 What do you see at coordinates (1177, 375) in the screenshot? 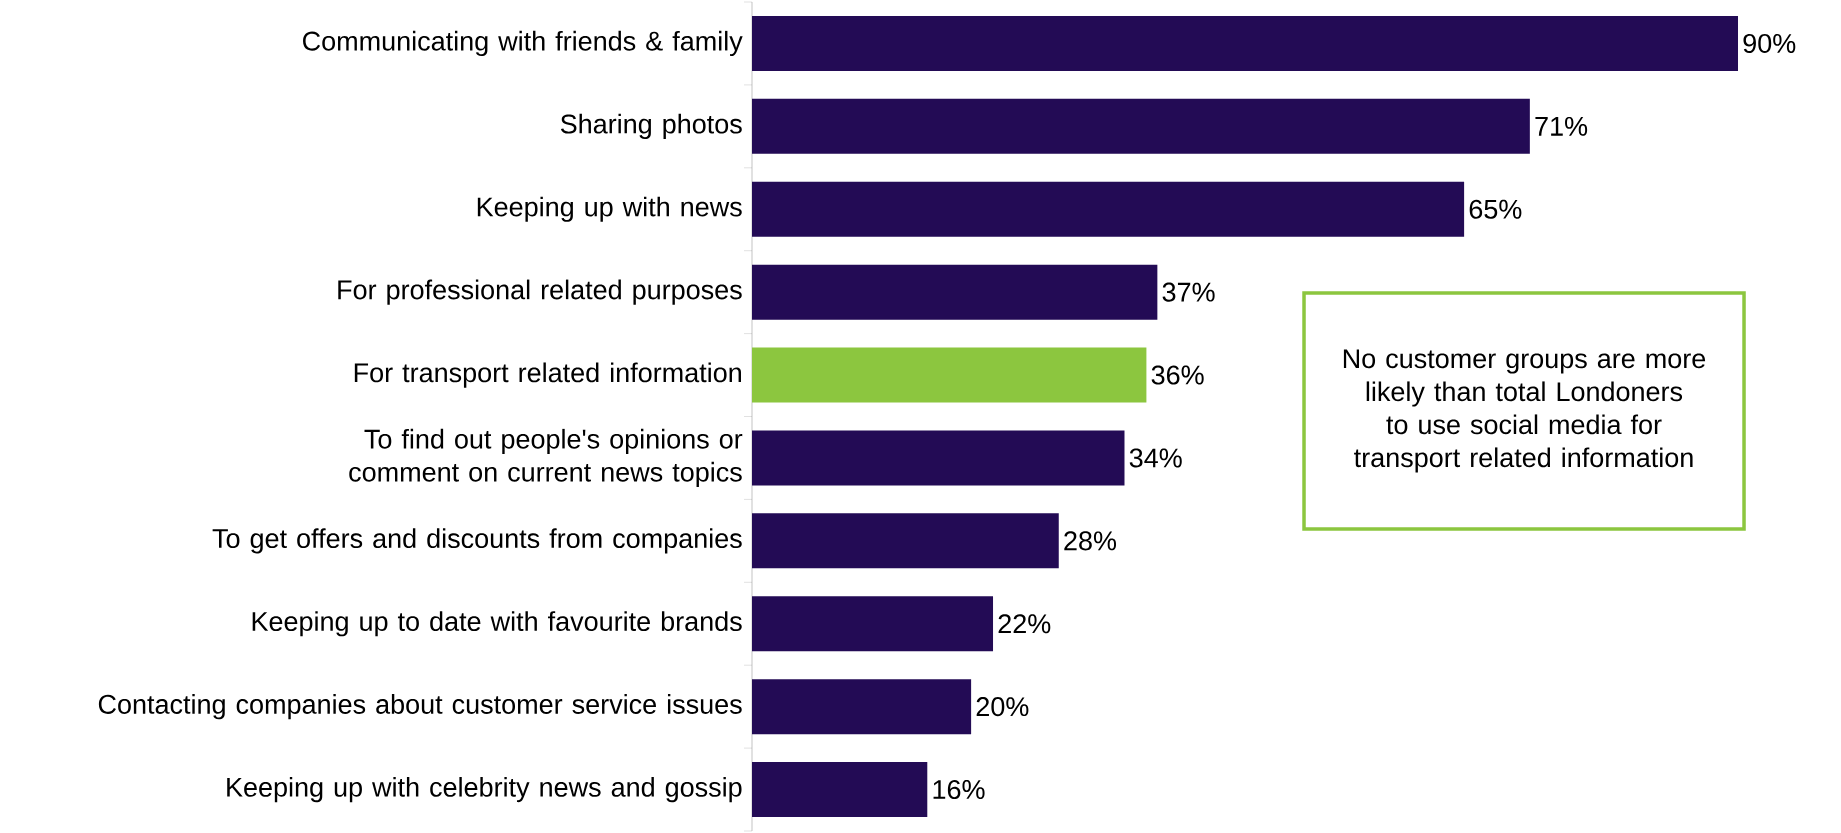
I see `data-label: 36%` at bounding box center [1177, 375].